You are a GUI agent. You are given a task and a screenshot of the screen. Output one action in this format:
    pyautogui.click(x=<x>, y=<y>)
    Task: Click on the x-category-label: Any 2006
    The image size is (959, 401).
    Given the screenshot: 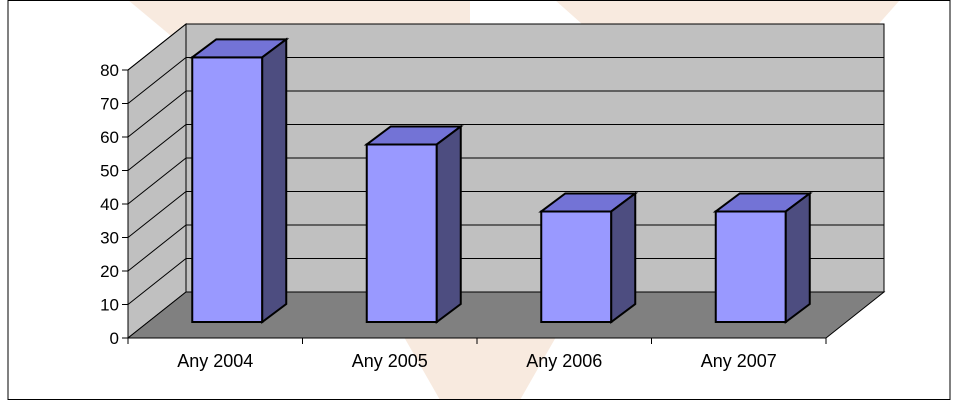 What is the action you would take?
    pyautogui.click(x=564, y=361)
    